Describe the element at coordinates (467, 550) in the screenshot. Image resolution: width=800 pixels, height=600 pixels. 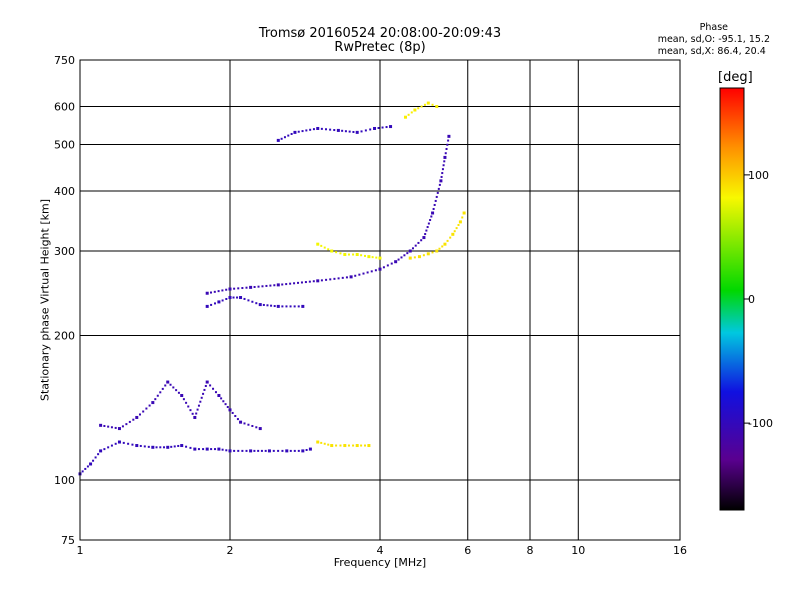
I see `x-tick-label: 6` at that location.